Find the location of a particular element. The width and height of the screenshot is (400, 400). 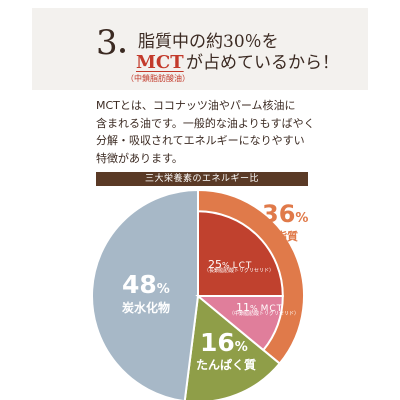

fat-percent-label: 36% is located at coordinates (285, 214).